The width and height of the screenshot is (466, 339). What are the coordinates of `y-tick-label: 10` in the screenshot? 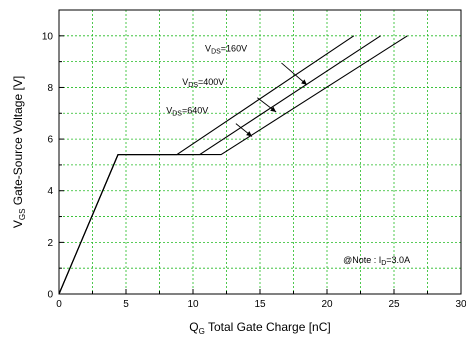 It's located at (48, 36).